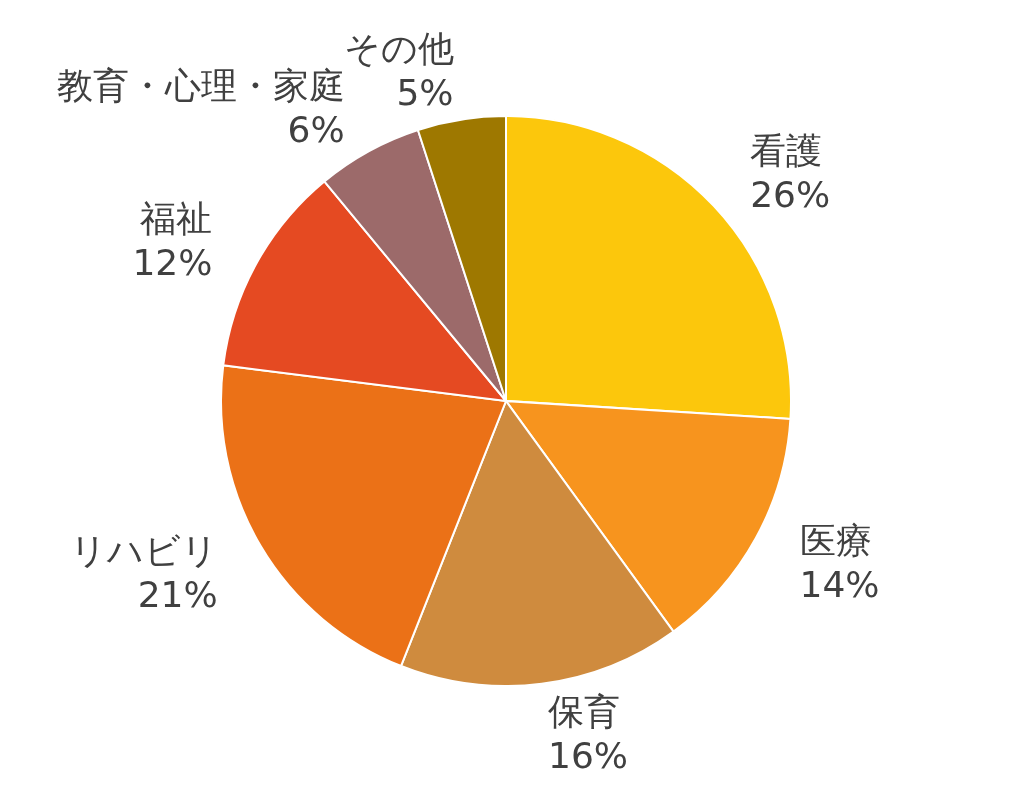 This screenshot has width=1024, height=803. I want to click on data-label: 12%, so click(172, 262).